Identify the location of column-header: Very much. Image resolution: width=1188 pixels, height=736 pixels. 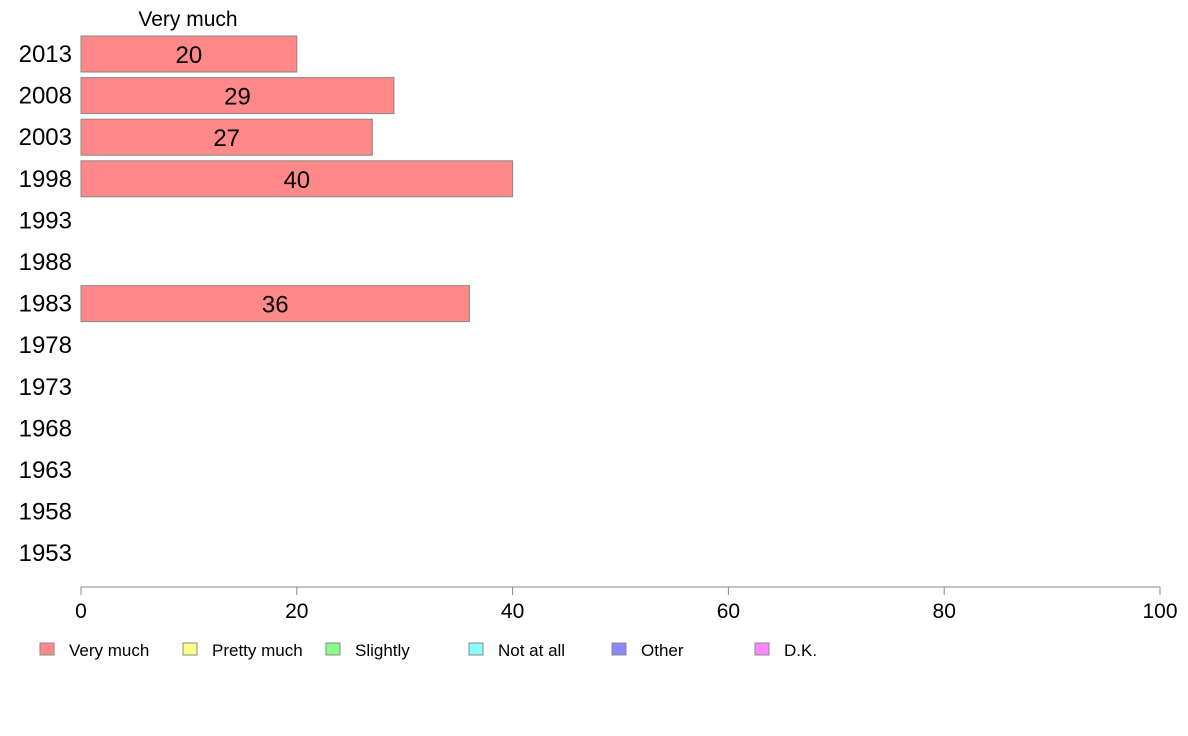
(187, 19).